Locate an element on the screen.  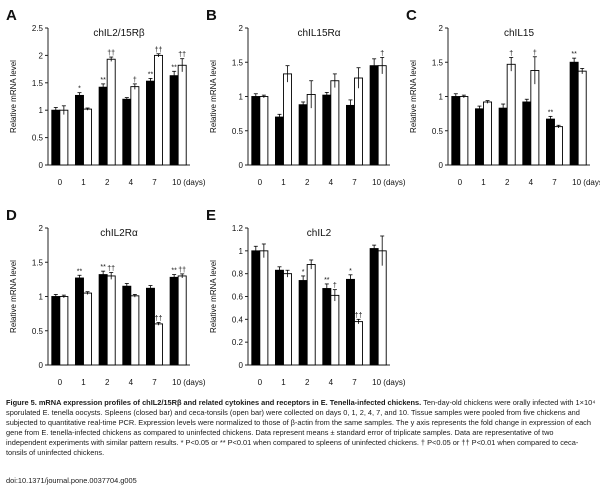
chart-d-xtick-label: 10 (days) is located at coordinates (189, 382).